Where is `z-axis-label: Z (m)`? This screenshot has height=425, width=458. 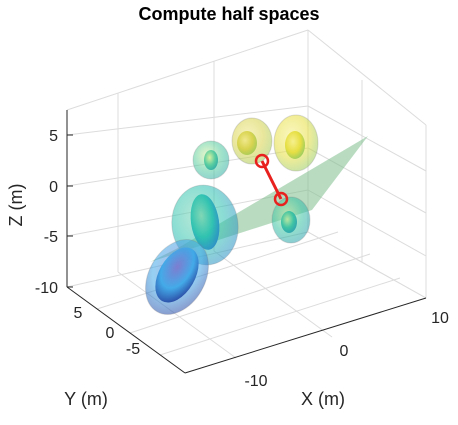
z-axis-label: Z (m) is located at coordinates (16, 205).